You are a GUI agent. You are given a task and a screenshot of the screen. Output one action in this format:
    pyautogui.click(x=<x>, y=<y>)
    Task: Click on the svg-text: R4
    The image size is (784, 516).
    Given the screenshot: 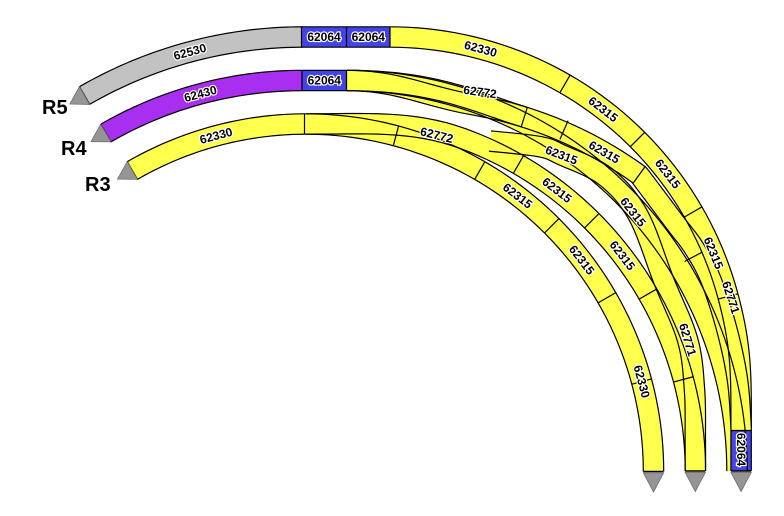 What is the action you would take?
    pyautogui.click(x=74, y=149)
    